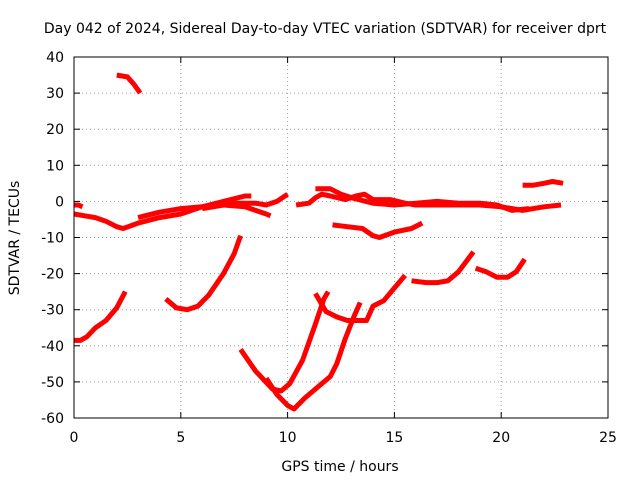  What do you see at coordinates (15, 238) in the screenshot?
I see `y-axis-label: SDTVAR / TECUs` at bounding box center [15, 238].